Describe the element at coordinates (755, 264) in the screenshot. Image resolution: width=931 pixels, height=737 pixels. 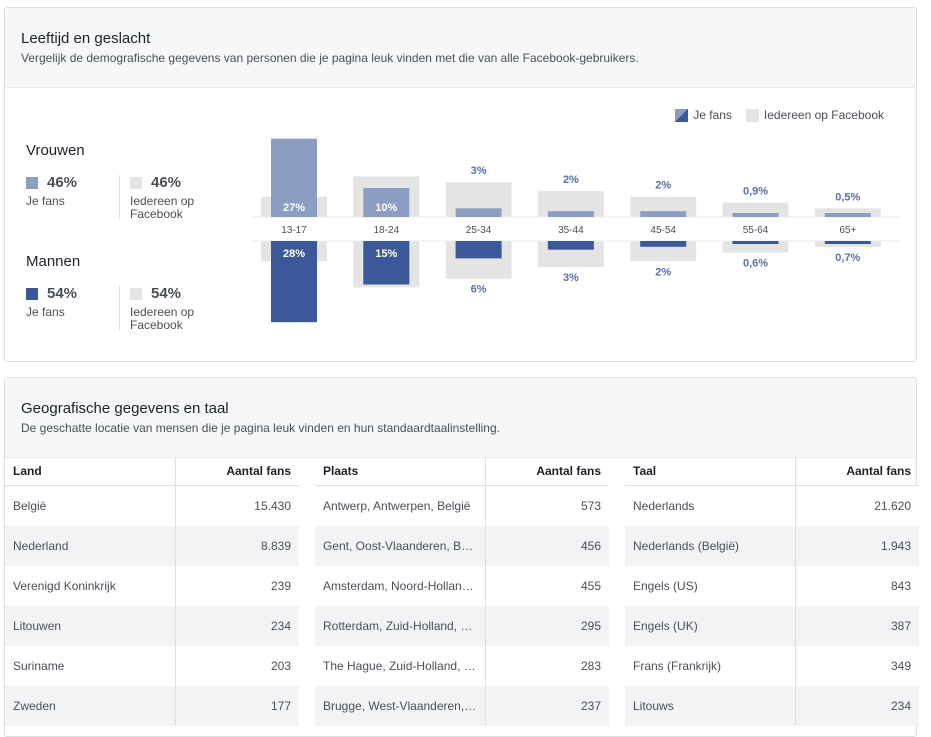
I see `men-fans-value: 0,6%` at that location.